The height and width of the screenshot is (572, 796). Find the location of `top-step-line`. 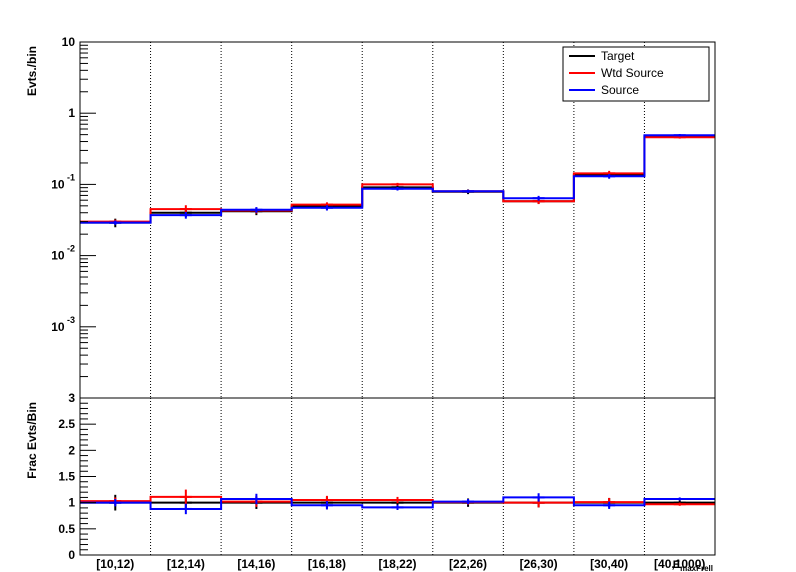

top-step-line is located at coordinates (397, 179).